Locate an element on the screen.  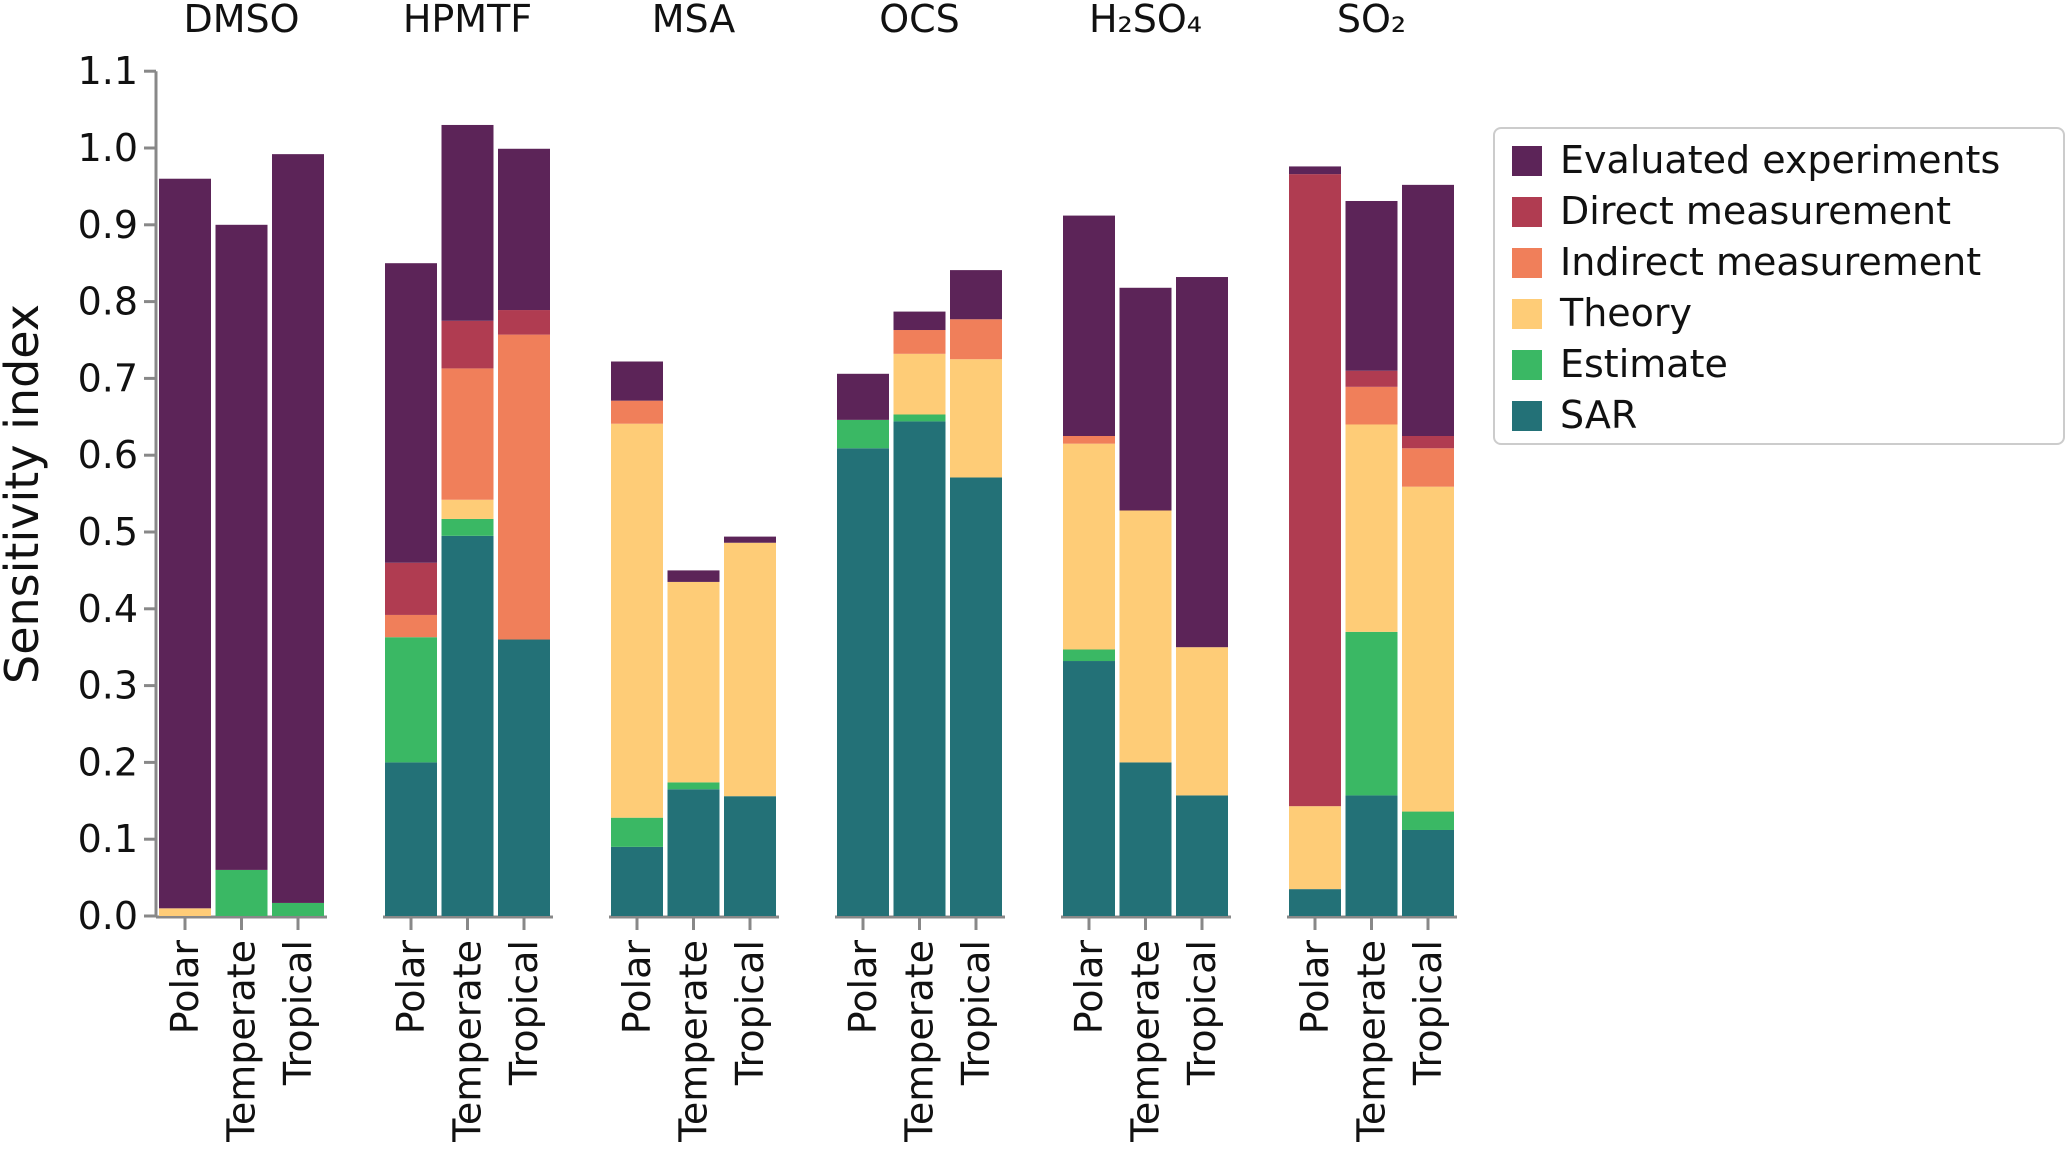
y-tick-label: 0.0 is located at coordinates (108, 916).